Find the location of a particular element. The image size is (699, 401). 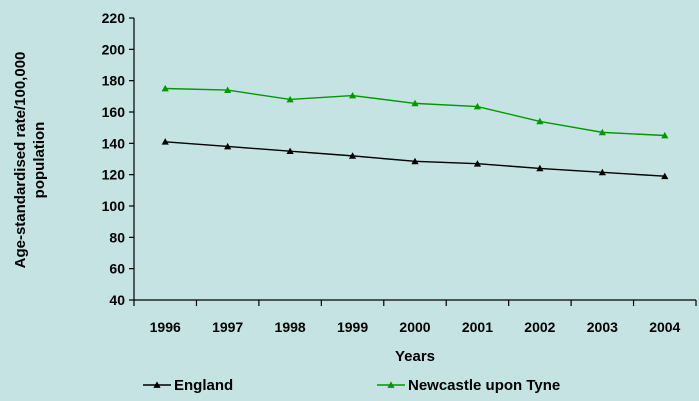

y-tick-label: 120 is located at coordinates (114, 175).